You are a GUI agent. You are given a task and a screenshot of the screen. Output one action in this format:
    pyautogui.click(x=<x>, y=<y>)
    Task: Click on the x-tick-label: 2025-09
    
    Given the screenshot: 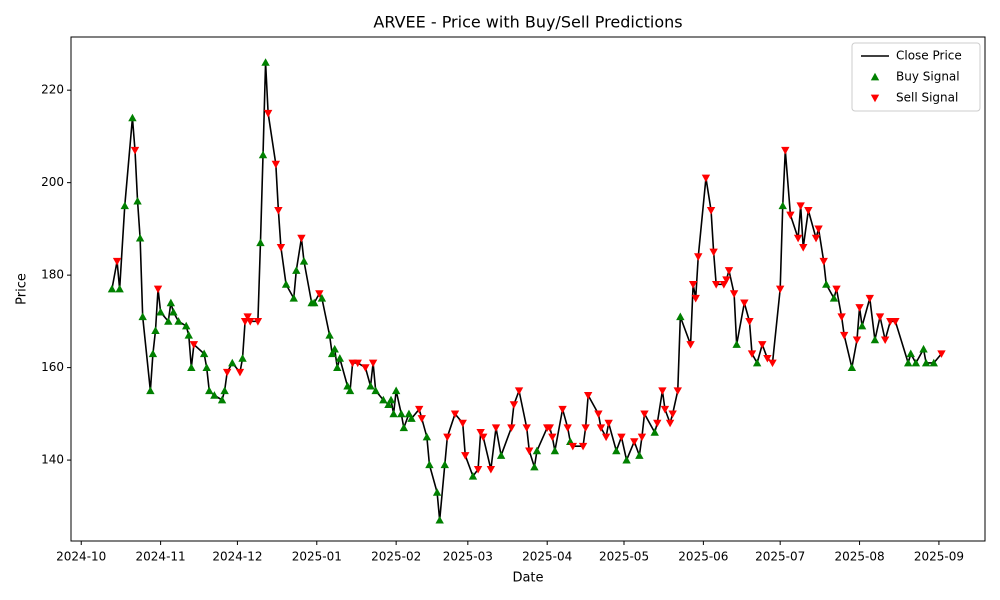 What is the action you would take?
    pyautogui.click(x=939, y=557)
    